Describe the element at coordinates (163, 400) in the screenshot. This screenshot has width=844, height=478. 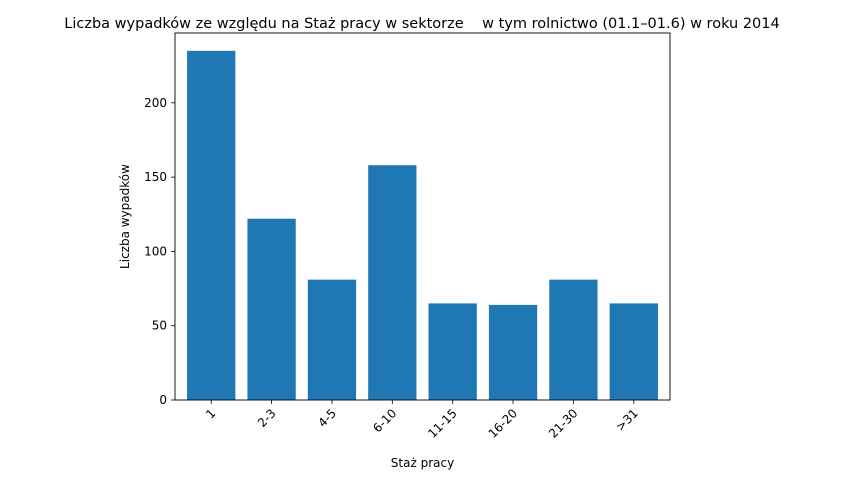
I see `y-tick-label: 0` at that location.